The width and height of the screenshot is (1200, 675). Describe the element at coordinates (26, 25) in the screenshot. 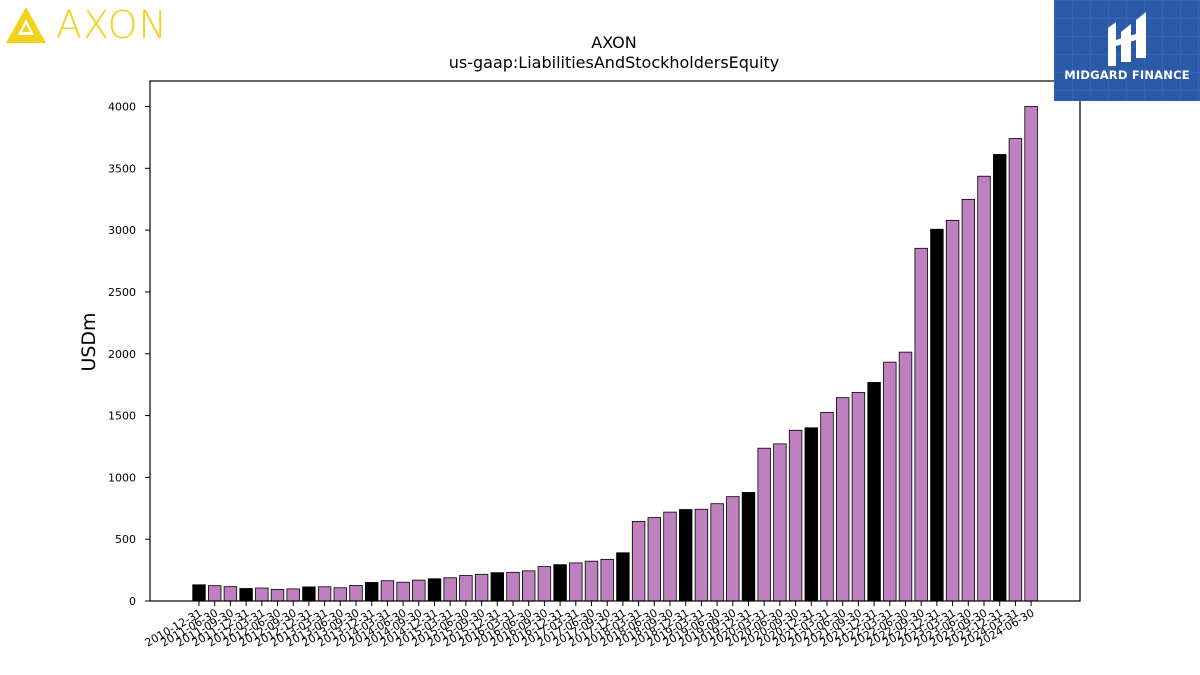

I see `axon-triangle-icon` at that location.